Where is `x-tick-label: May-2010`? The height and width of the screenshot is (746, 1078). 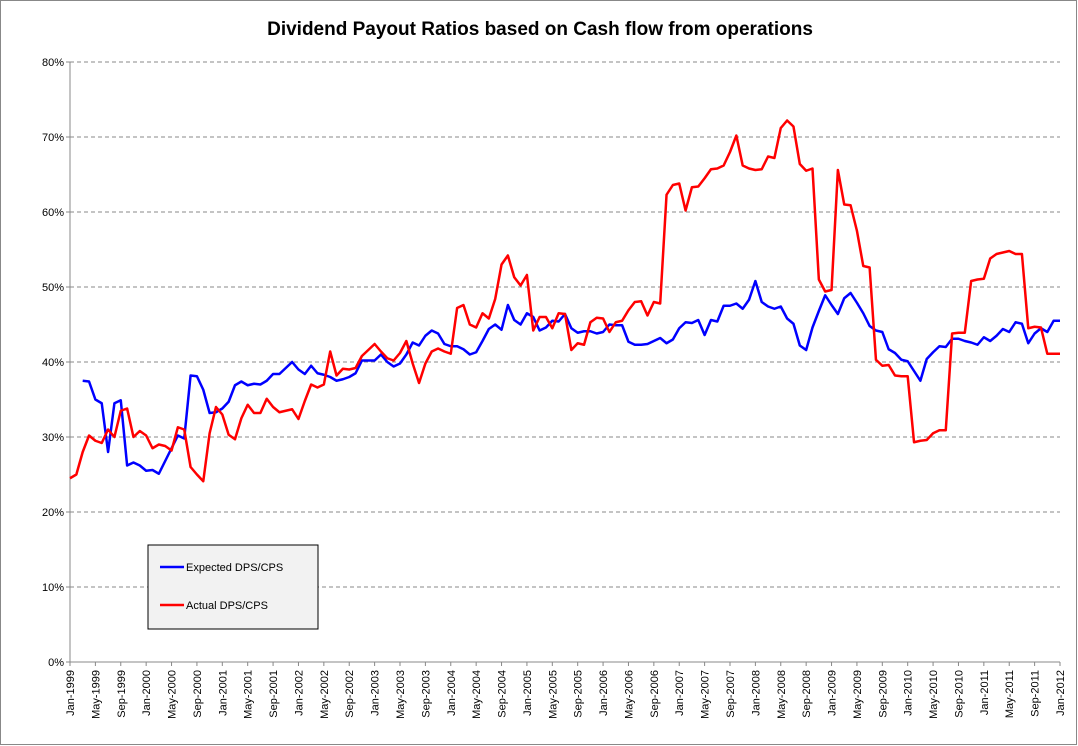
x-tick-label: May-2010 is located at coordinates (934, 694).